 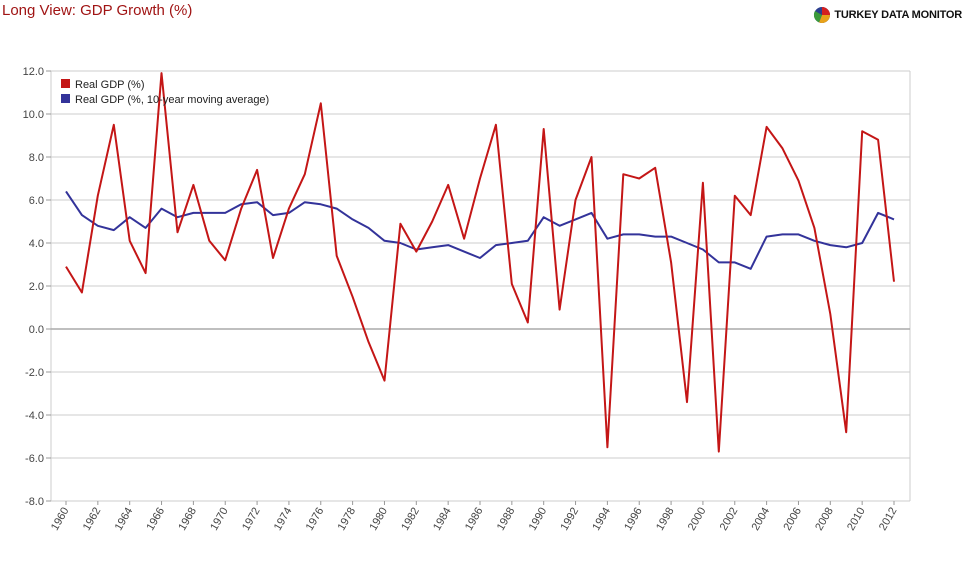 I want to click on x-tick-label: 1970, so click(x=219, y=519).